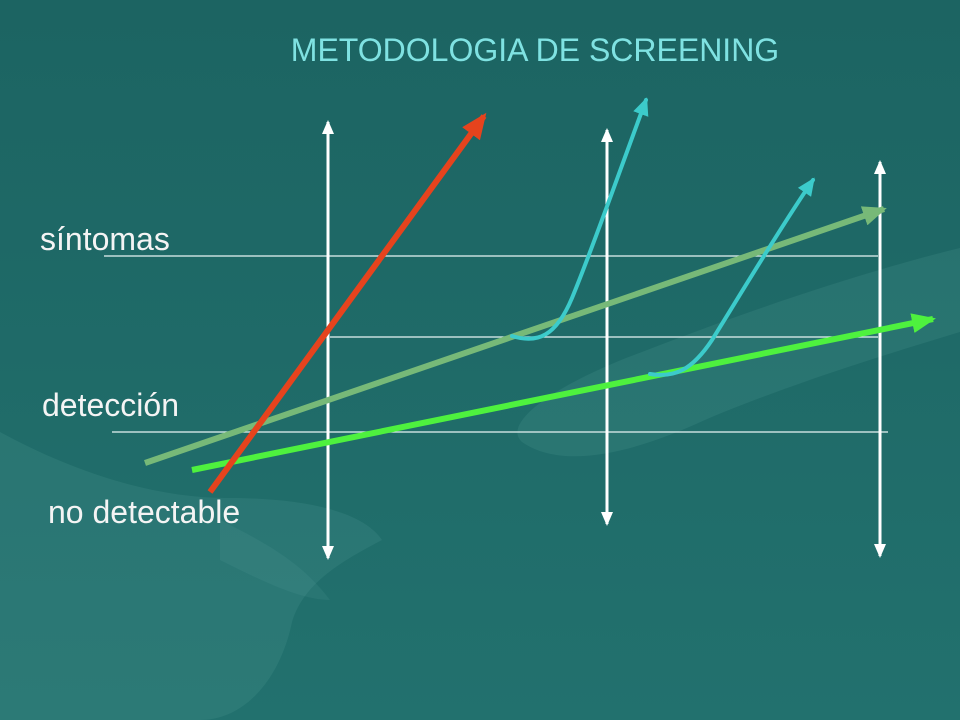 The width and height of the screenshot is (960, 720). Describe the element at coordinates (144, 512) in the screenshot. I see `label-undetectable: no detectable` at that location.